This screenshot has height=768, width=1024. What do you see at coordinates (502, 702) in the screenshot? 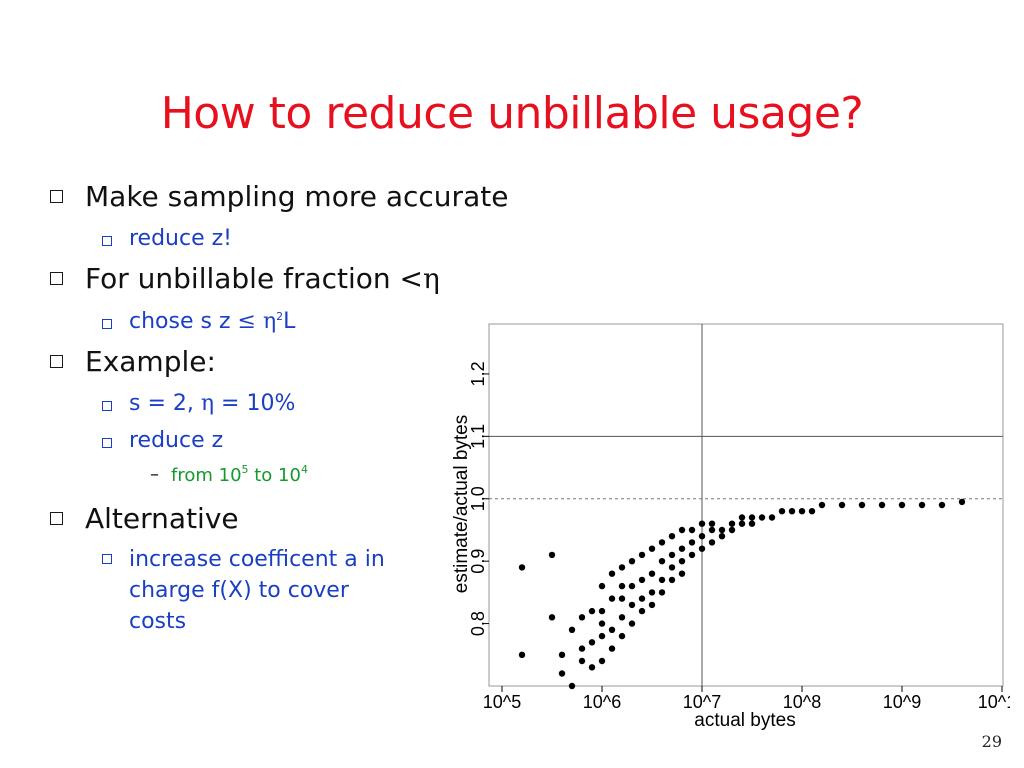
I see `x-tick-label: 10^5` at bounding box center [502, 702].